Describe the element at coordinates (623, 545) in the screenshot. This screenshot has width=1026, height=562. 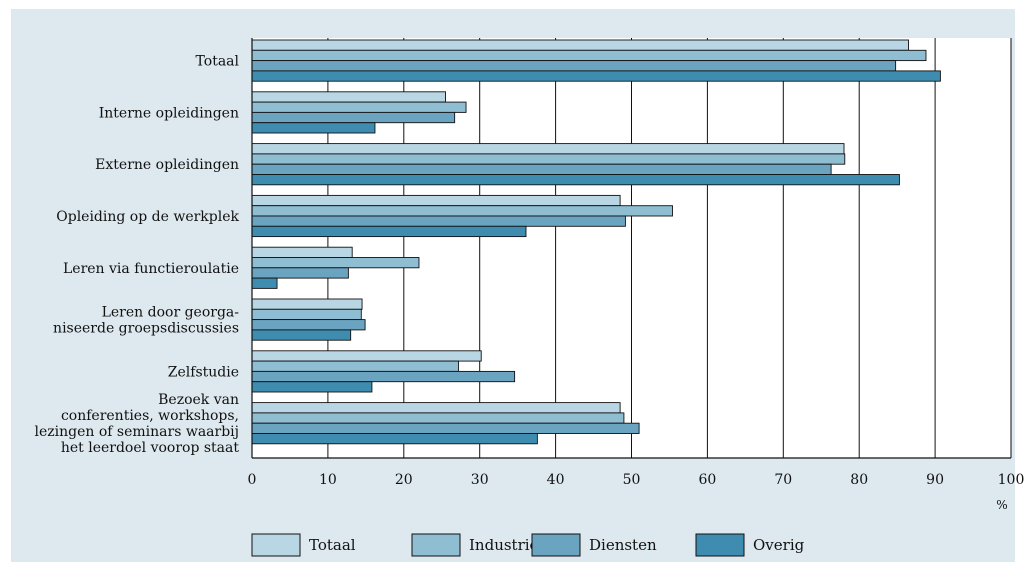
I see `legend-label: Diensten` at that location.